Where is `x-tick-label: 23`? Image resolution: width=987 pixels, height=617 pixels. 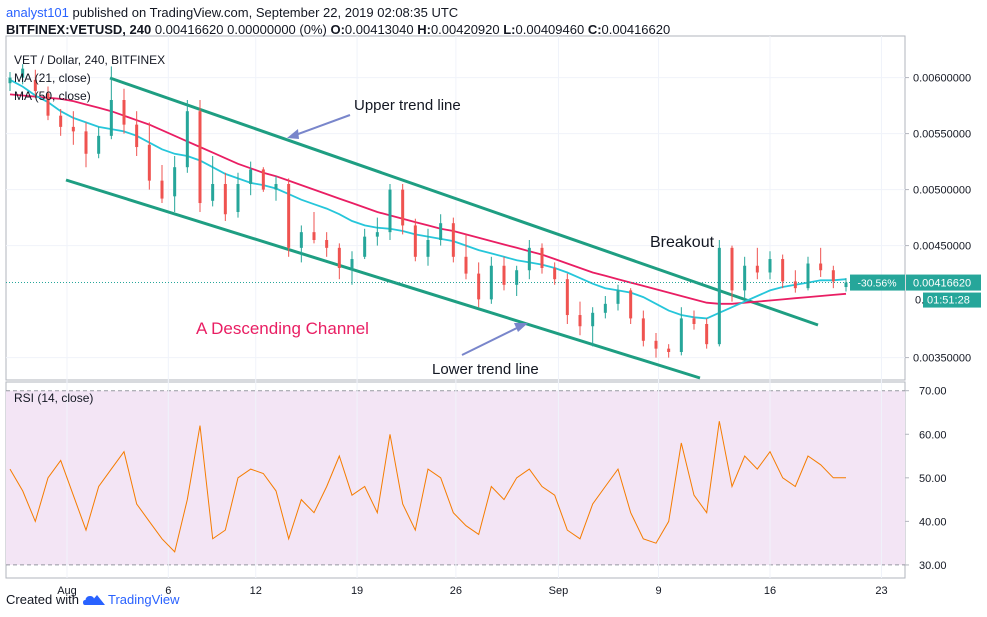 x-tick-label: 23 is located at coordinates (881, 591).